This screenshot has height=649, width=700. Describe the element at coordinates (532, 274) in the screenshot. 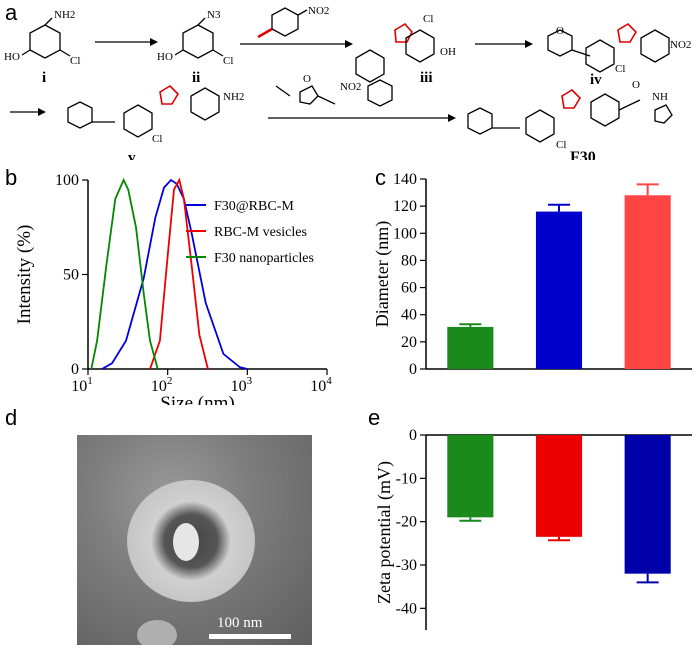

I see `diameter-bar-chart: 0 20 40 60 80 100 120 140 Diameter (nm)` at that location.